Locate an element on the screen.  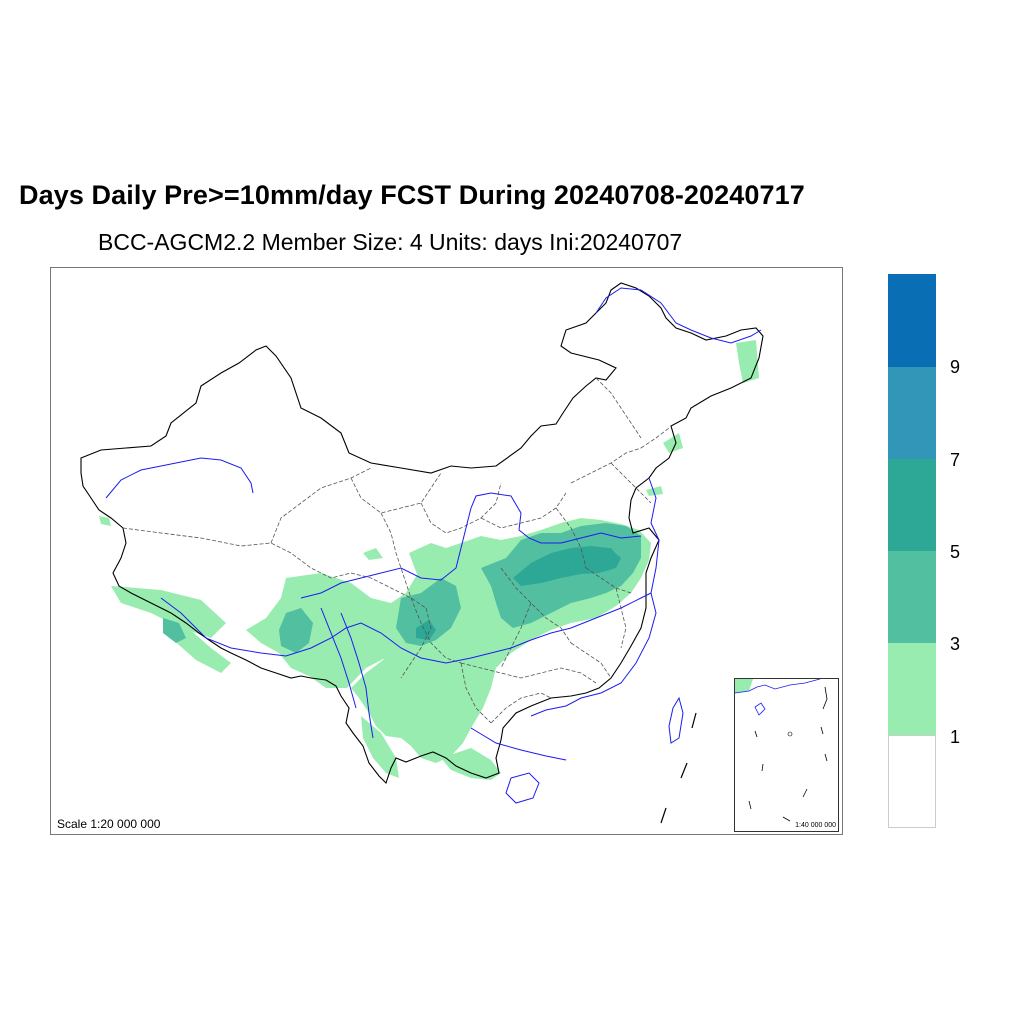
inset-scale-label: 1:40 000 000 is located at coordinates (815, 825).